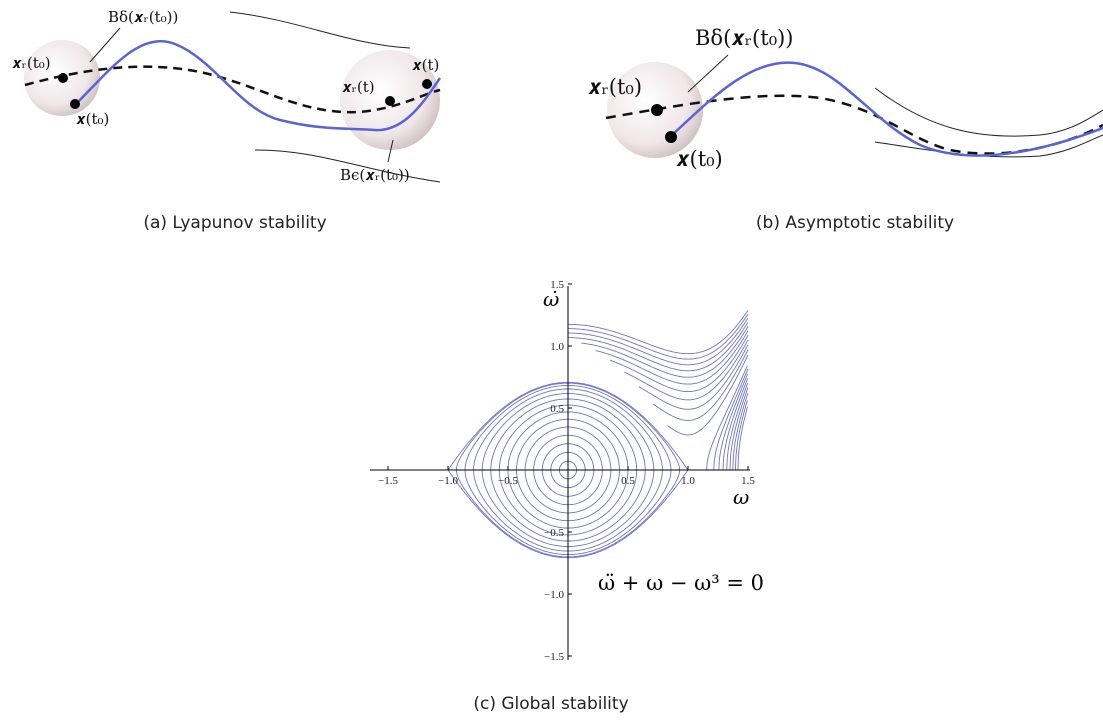  Describe the element at coordinates (448, 481) in the screenshot. I see `x-tick-label: −1.0` at that location.